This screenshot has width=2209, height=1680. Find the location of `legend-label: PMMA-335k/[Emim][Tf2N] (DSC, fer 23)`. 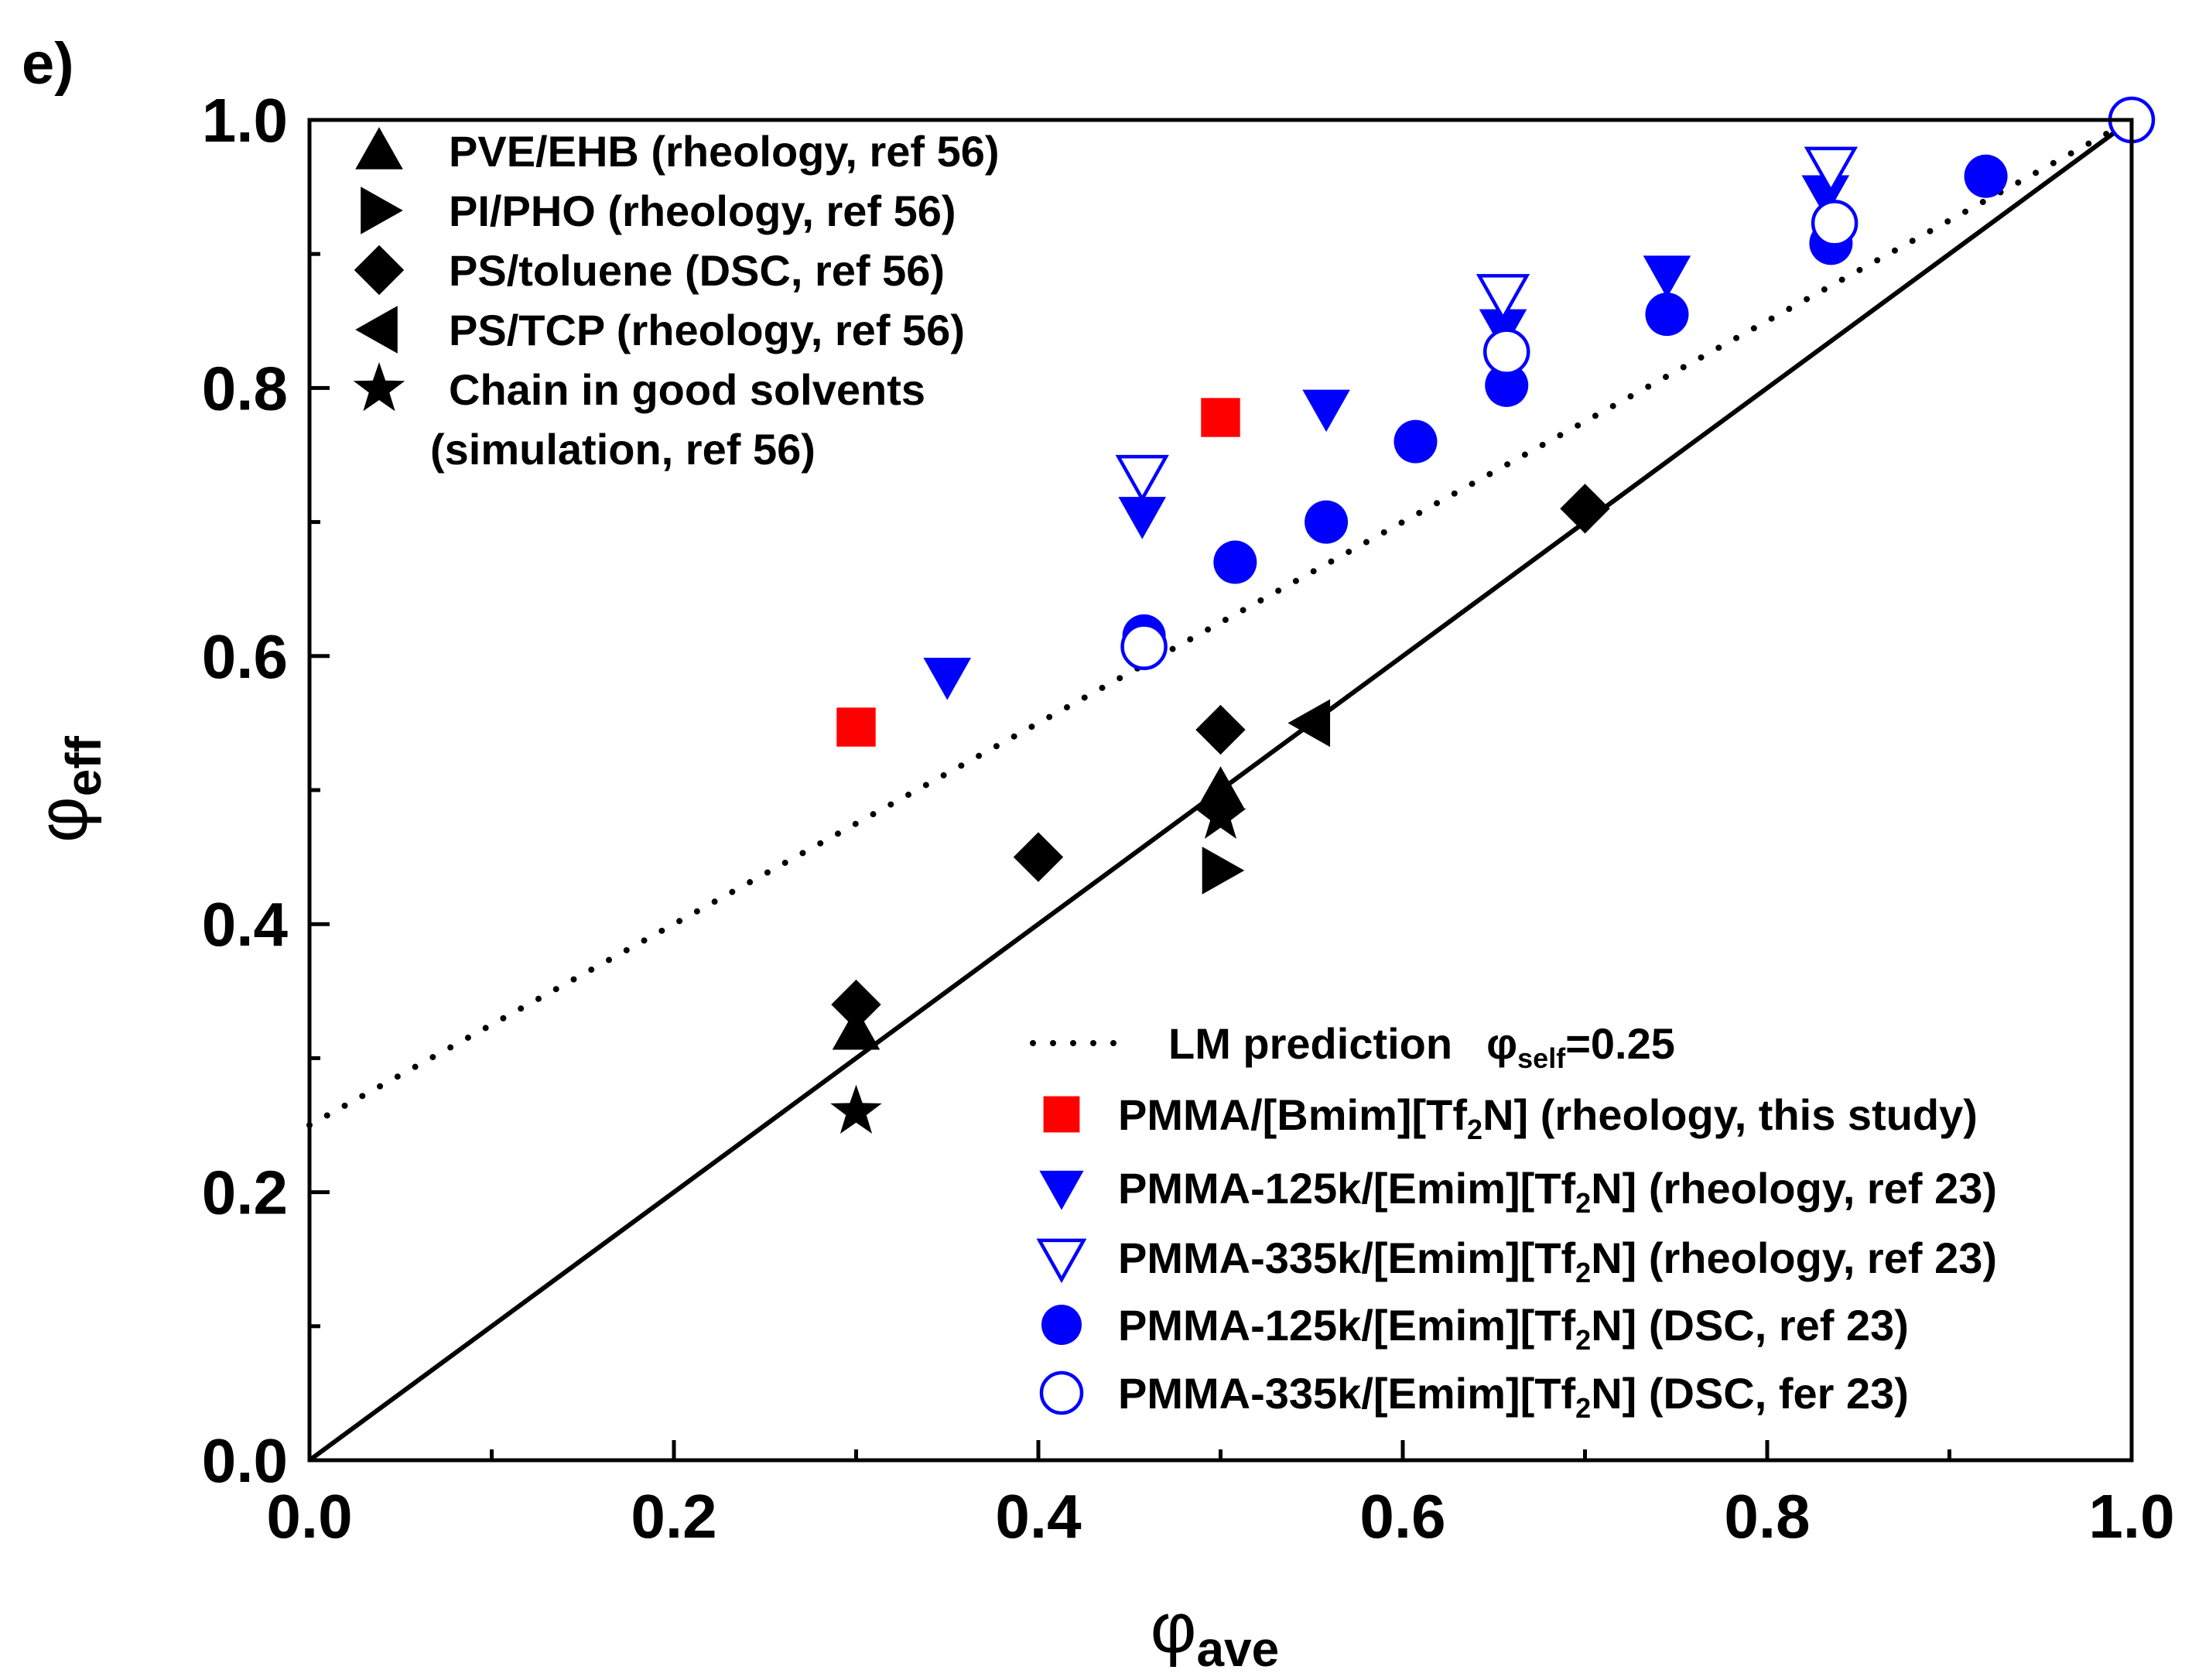

legend-label: PMMA-335k/[Emim][Tf2N] (DSC, fer 23) is located at coordinates (1513, 1397).